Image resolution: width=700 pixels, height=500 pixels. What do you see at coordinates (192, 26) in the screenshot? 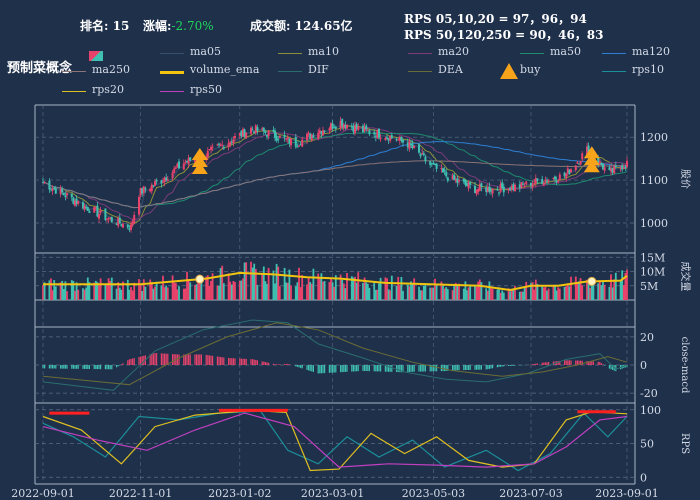
I see `change-value: -2.70%` at bounding box center [192, 26].